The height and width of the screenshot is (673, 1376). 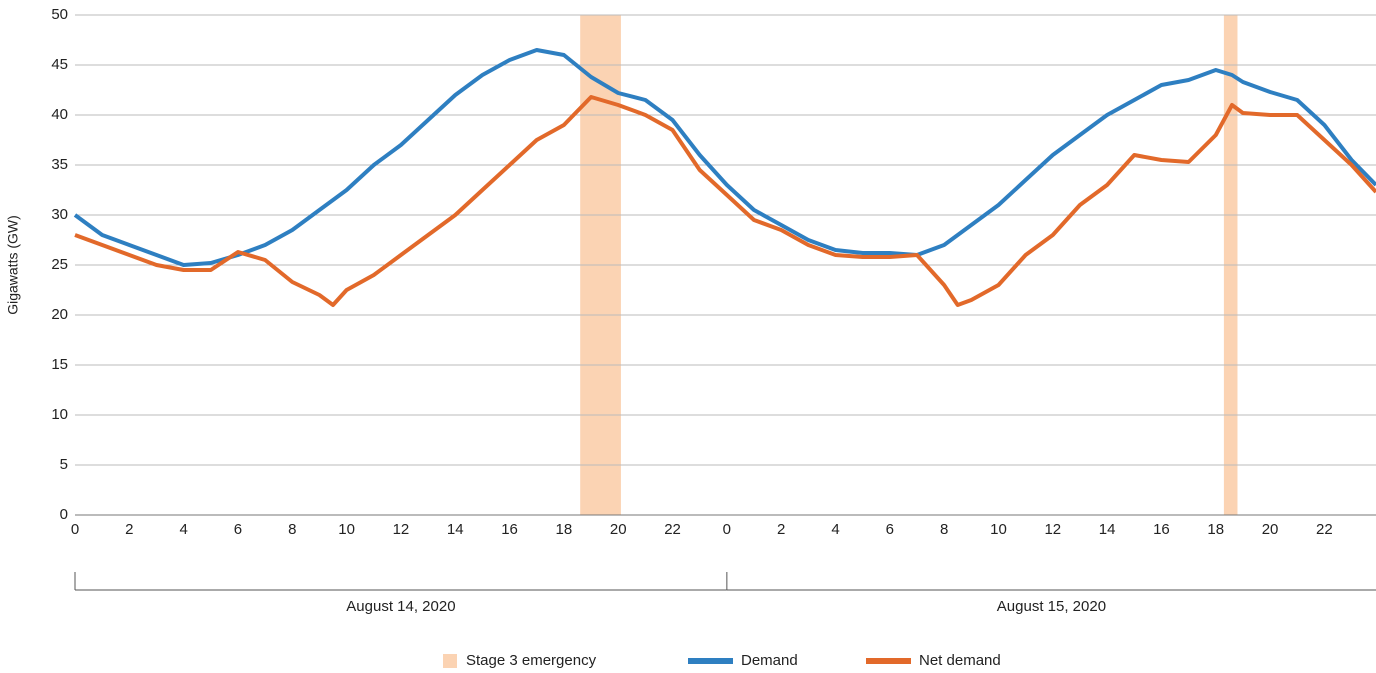 I want to click on y-tick-label: 0, so click(x=64, y=514).